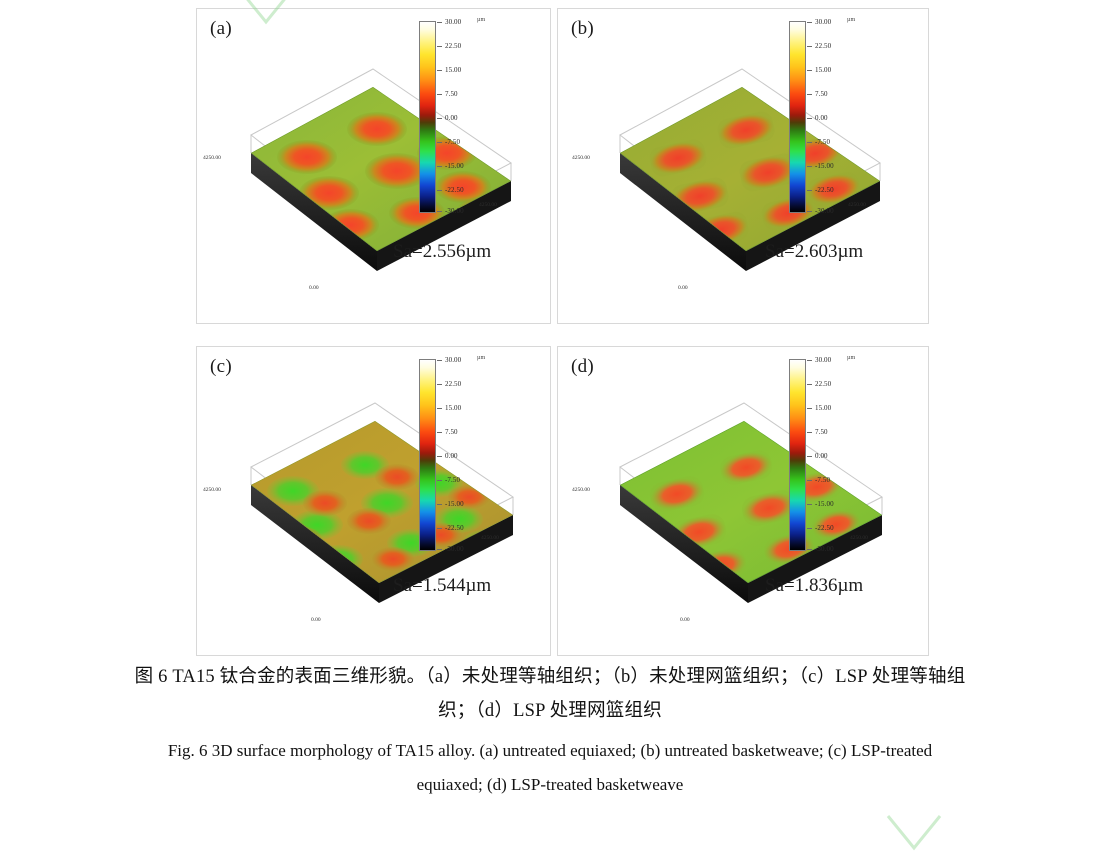 The height and width of the screenshot is (859, 1100). Describe the element at coordinates (453, 70) in the screenshot. I see `colorbar-tick-a-2: 15.00` at that location.